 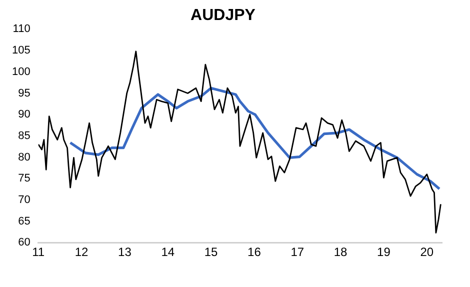 I want to click on x-tick-label: 18, so click(x=341, y=252).